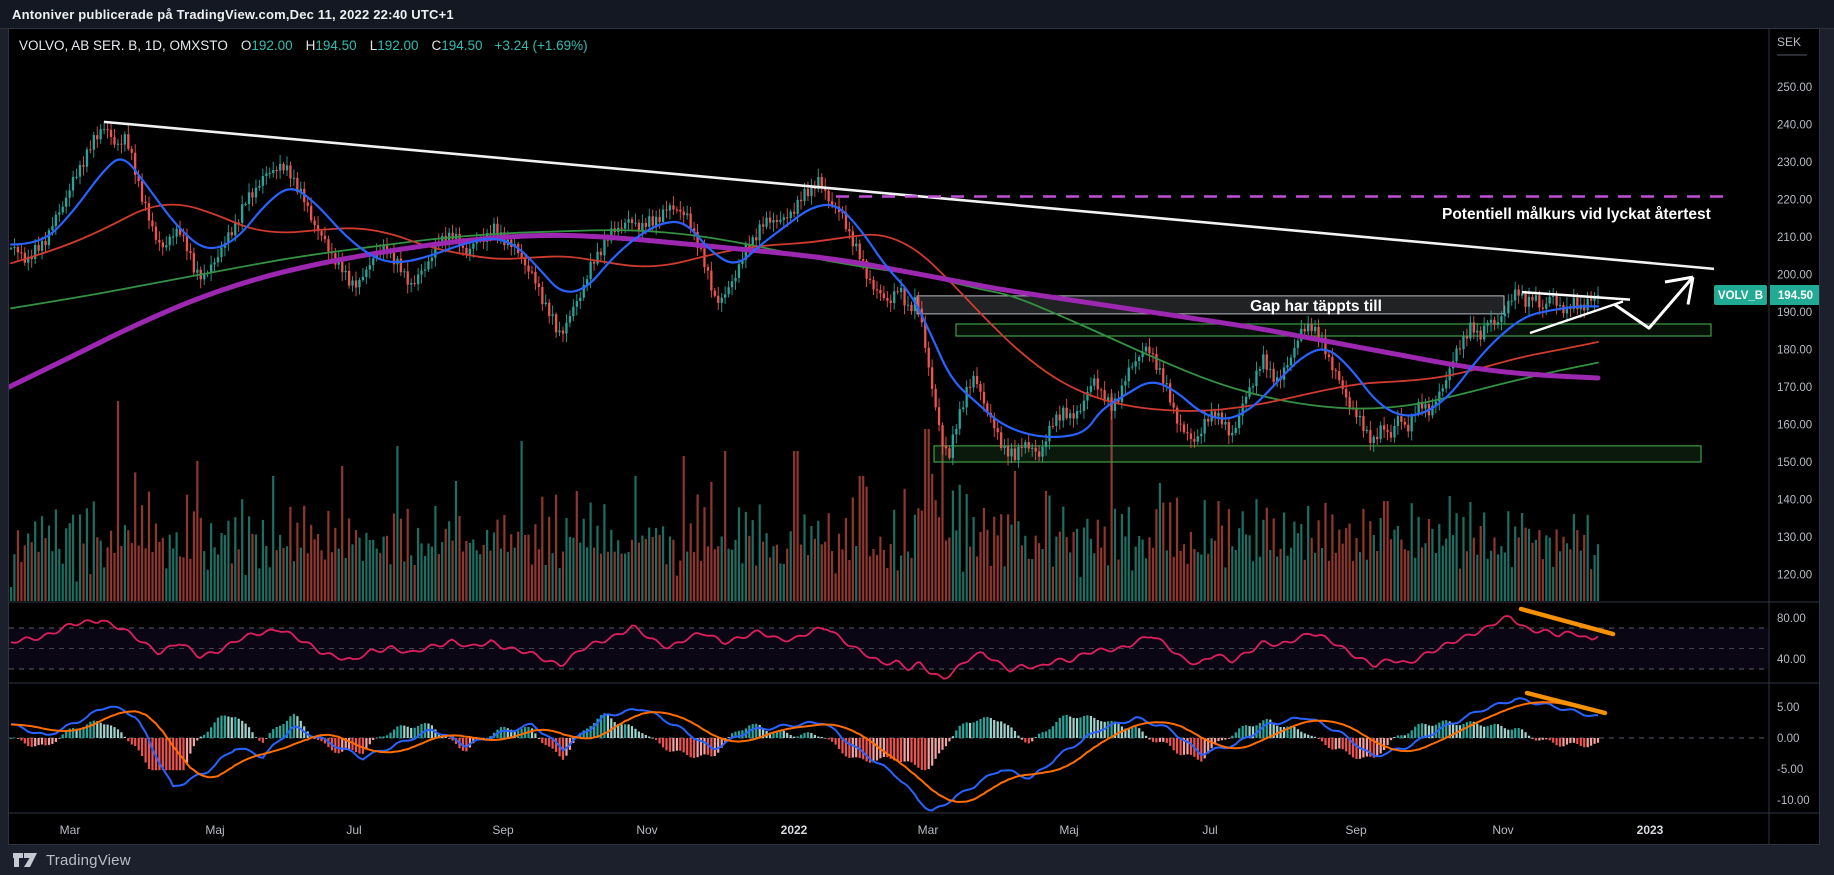 The width and height of the screenshot is (1834, 875). Describe the element at coordinates (1794, 501) in the screenshot. I see `price-tick: 140.00` at that location.